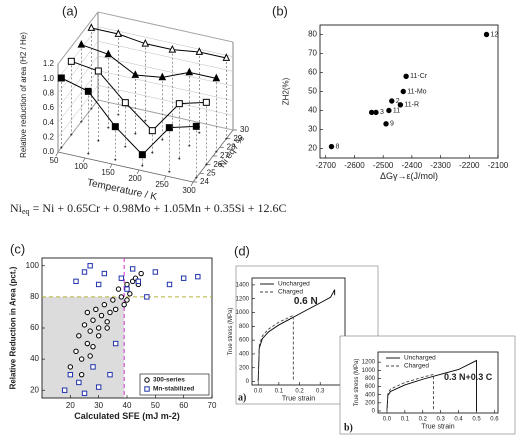  What do you see at coordinates (354, 165) in the screenshot?
I see `x-tick-label: -2600` at bounding box center [354, 165].